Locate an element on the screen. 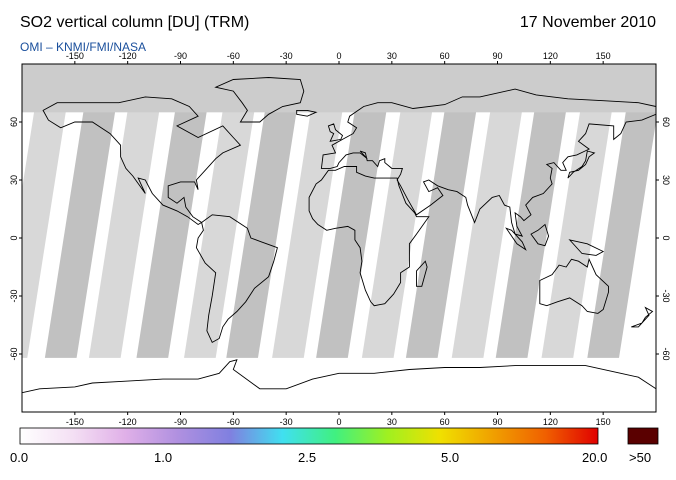  madagascar-coastline is located at coordinates (422, 273).